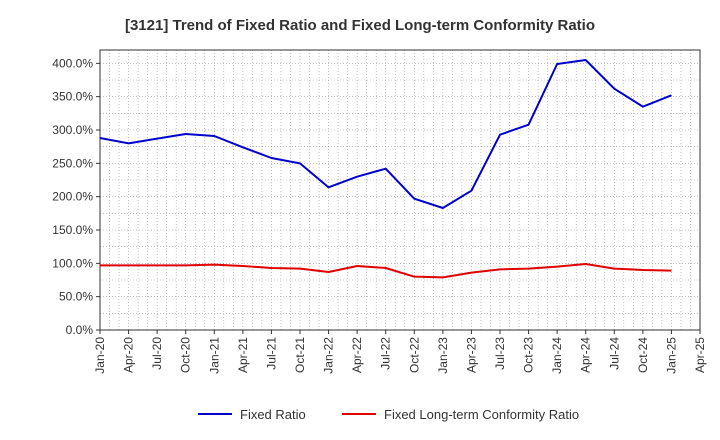  I want to click on x-tick-label: Jul-20, so click(157, 353).